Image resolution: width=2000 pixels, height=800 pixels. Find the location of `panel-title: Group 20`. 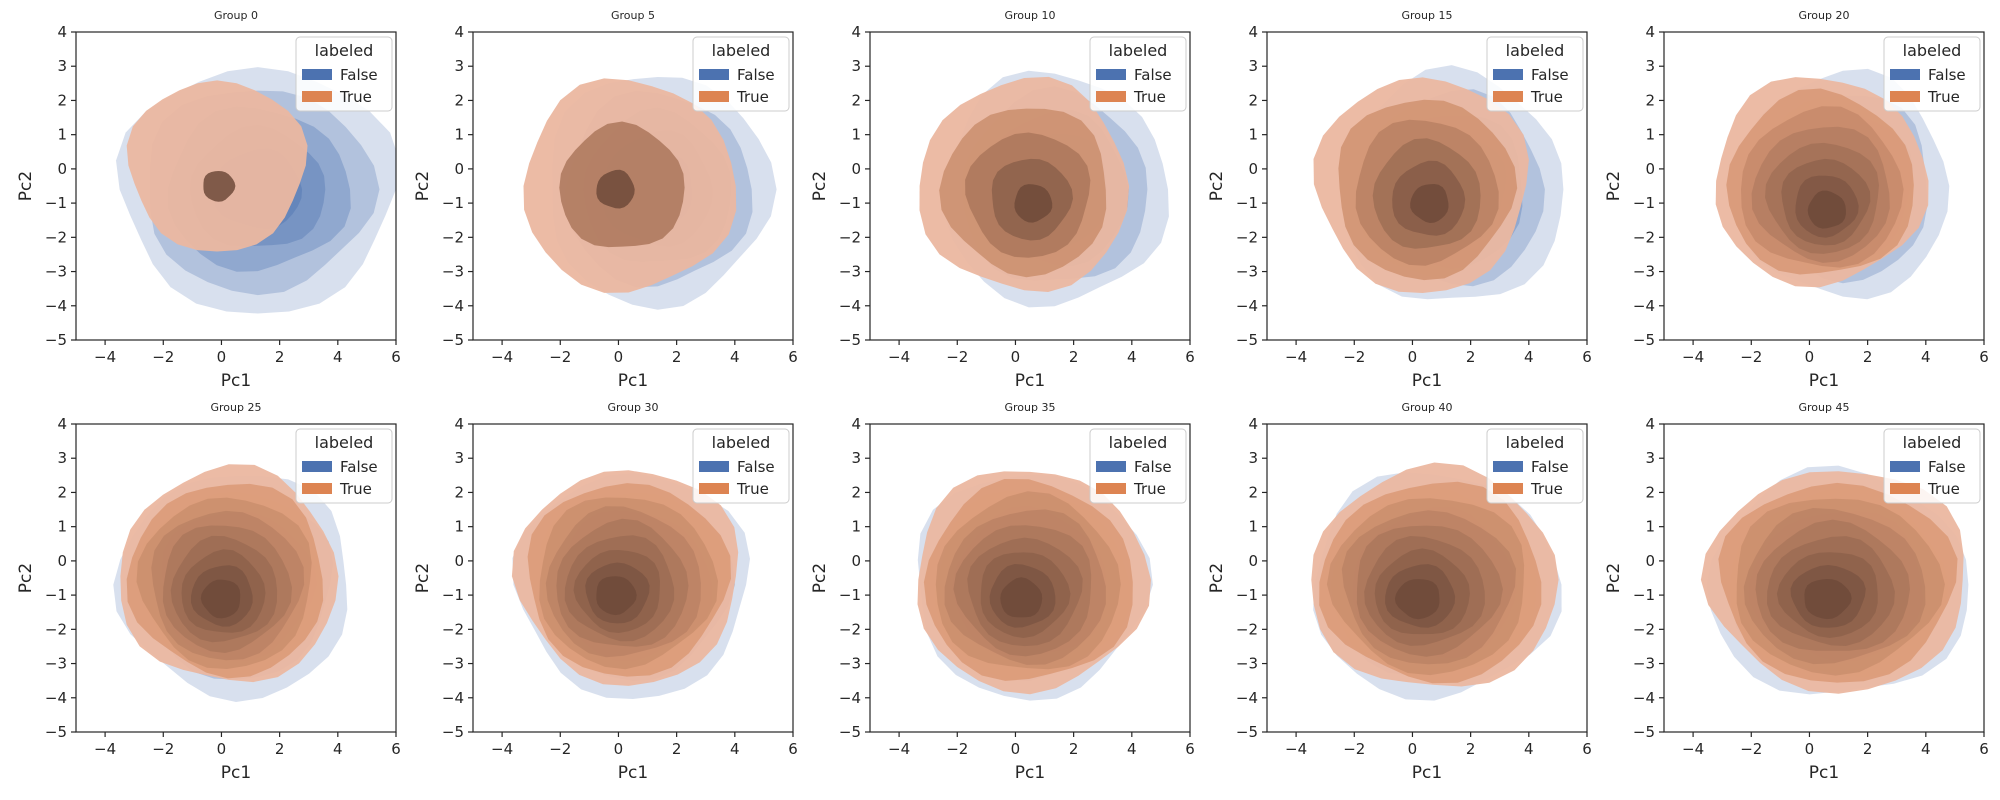

panel-title: Group 20 is located at coordinates (1824, 15).